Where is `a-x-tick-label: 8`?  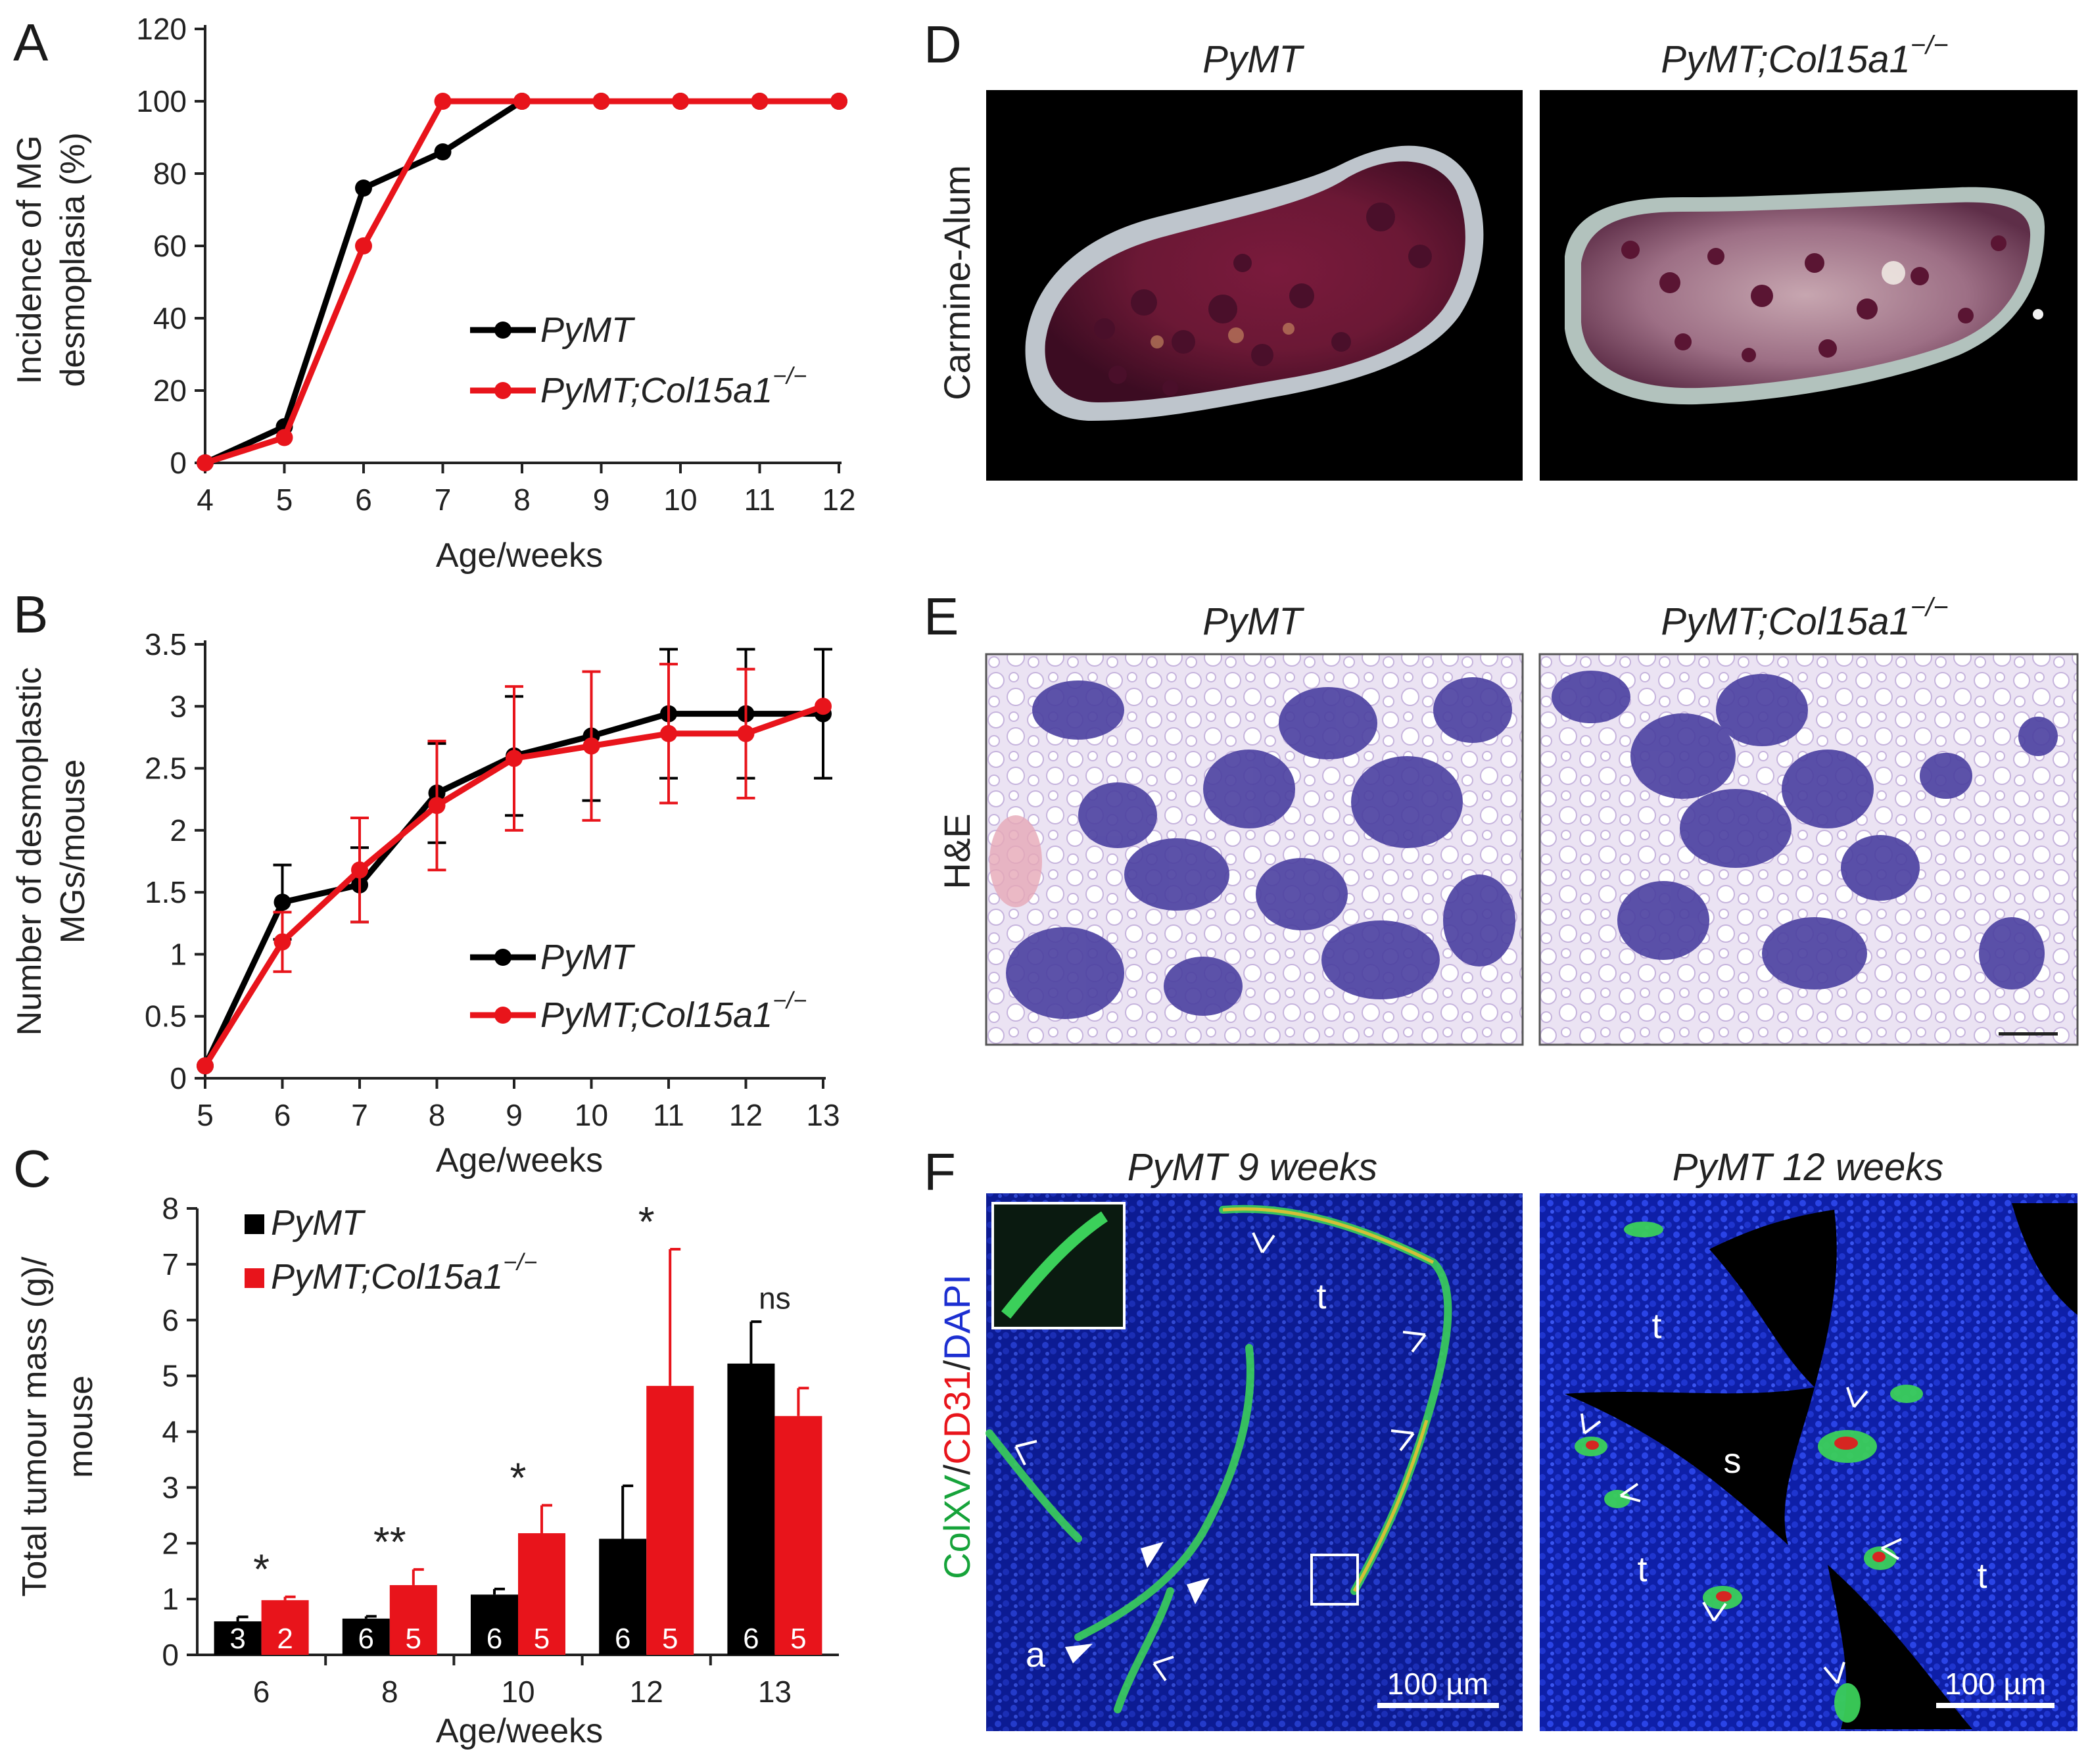
a-x-tick-label: 8 is located at coordinates (522, 500).